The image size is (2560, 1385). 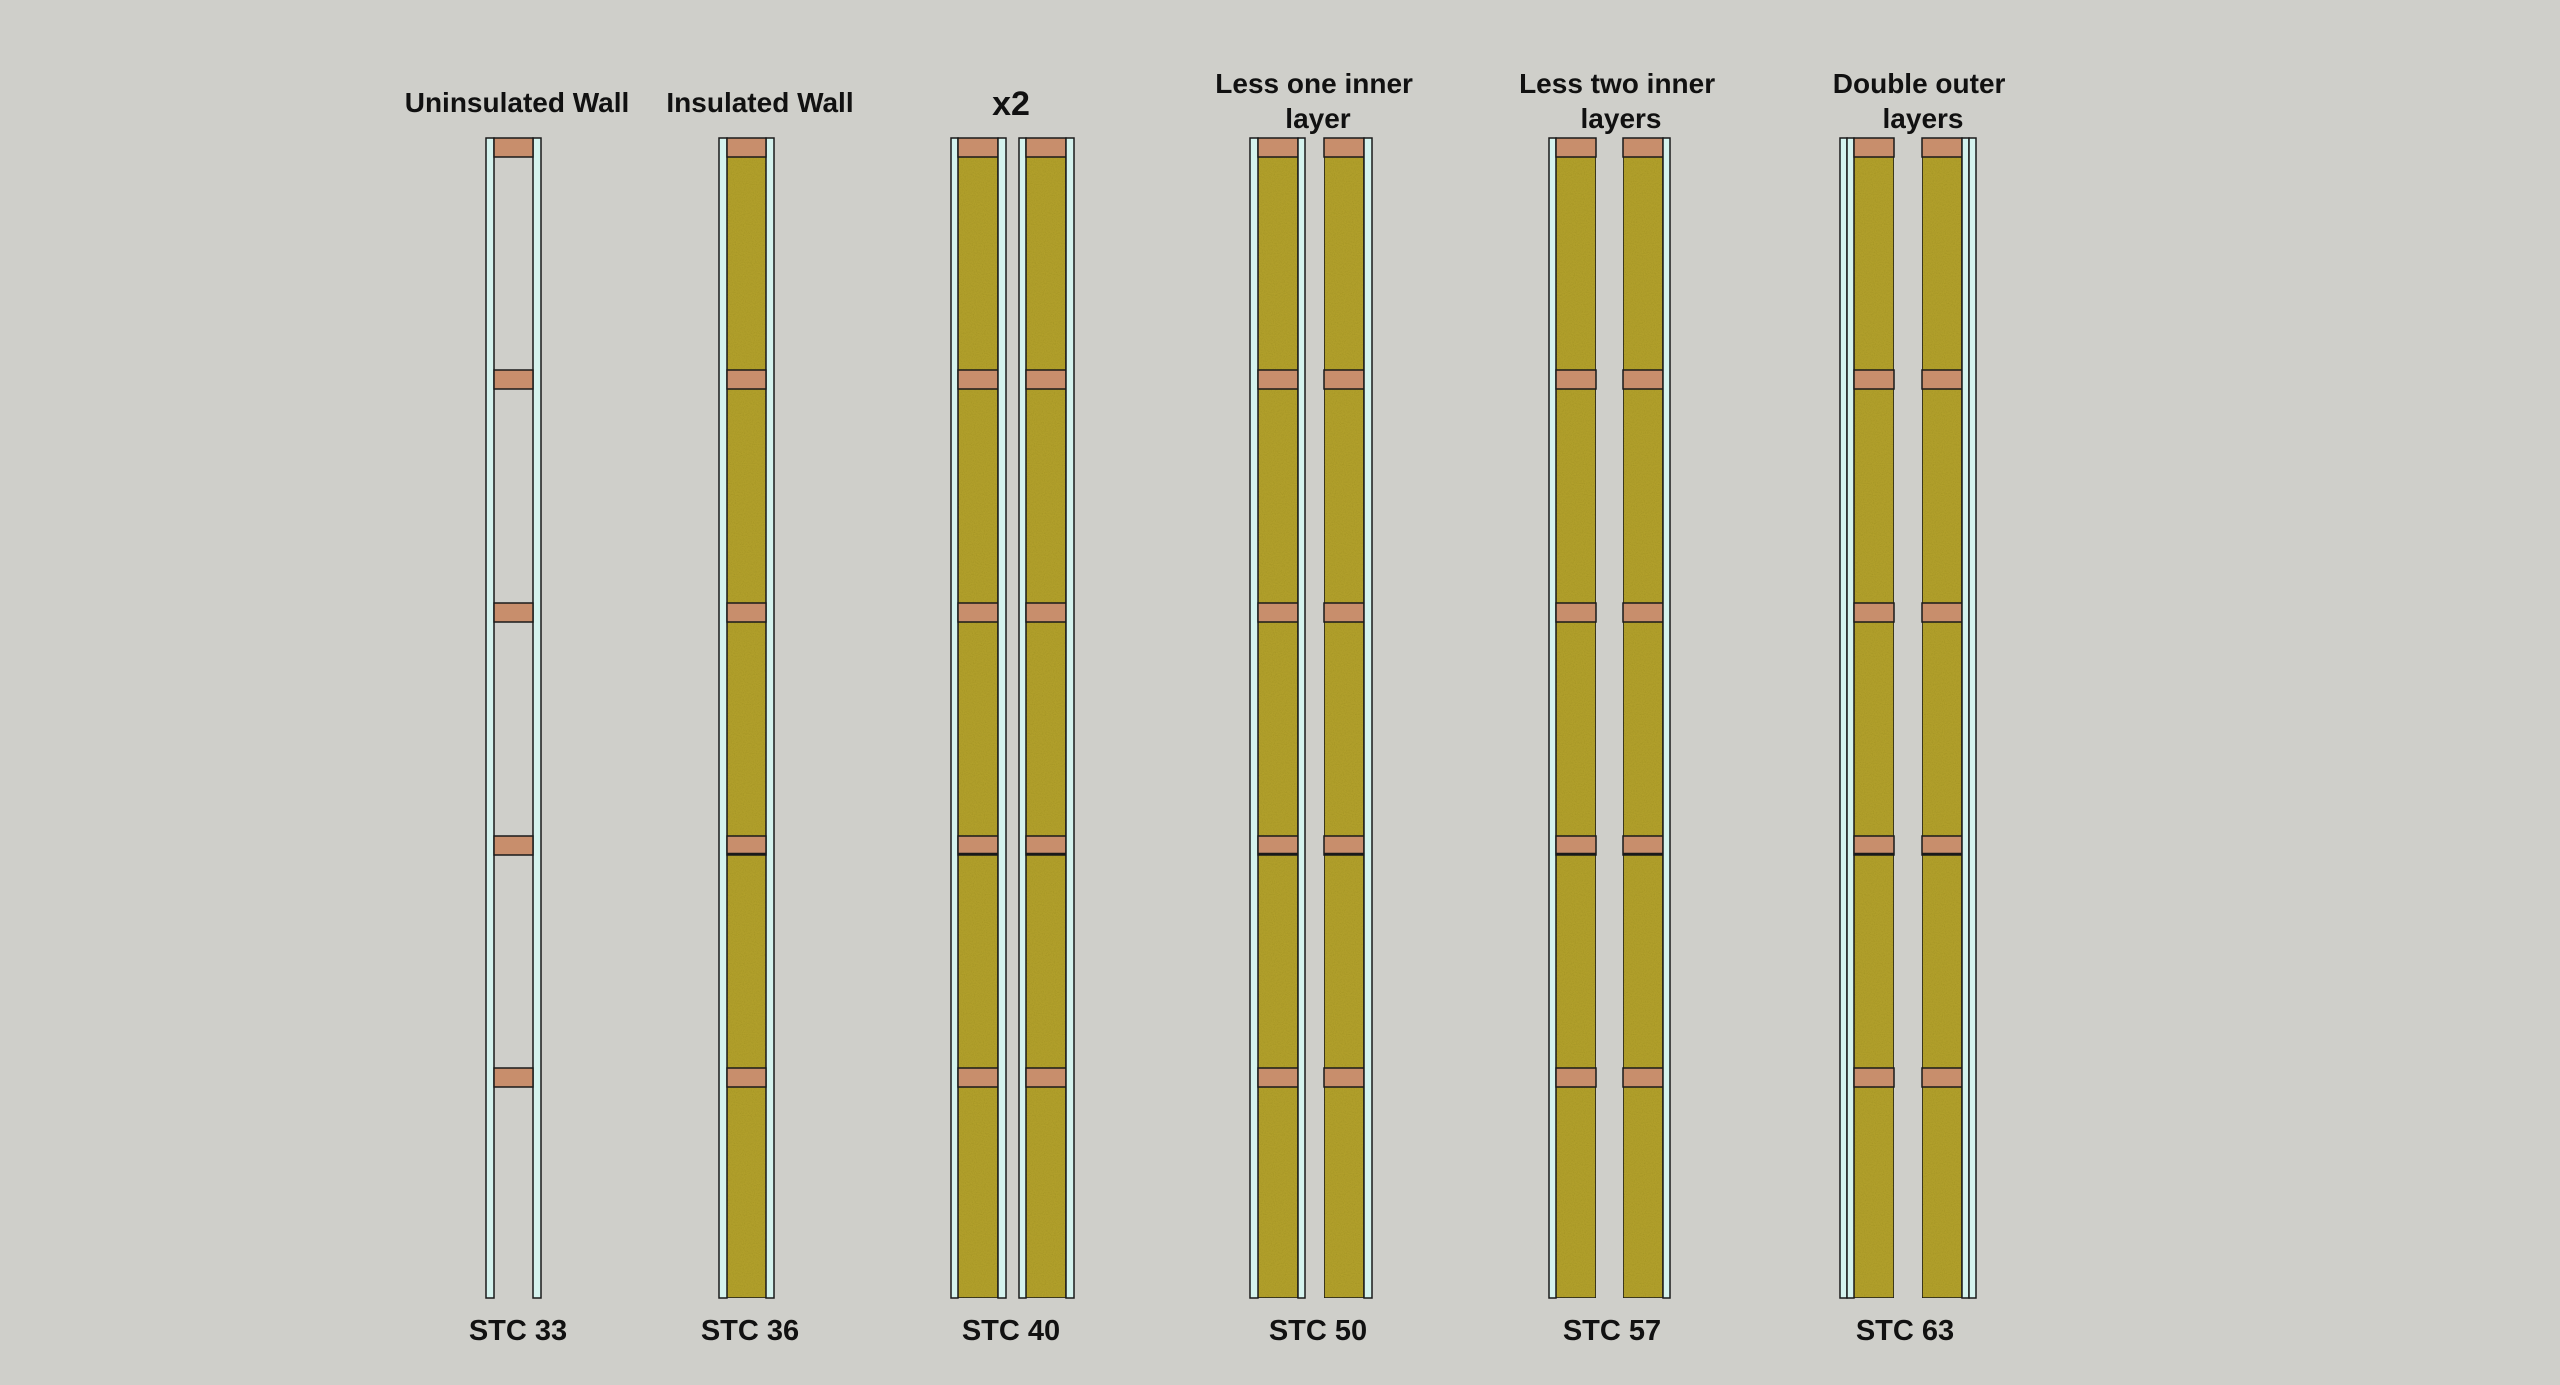 I want to click on wall-title-x2: x2, so click(x=1011, y=104).